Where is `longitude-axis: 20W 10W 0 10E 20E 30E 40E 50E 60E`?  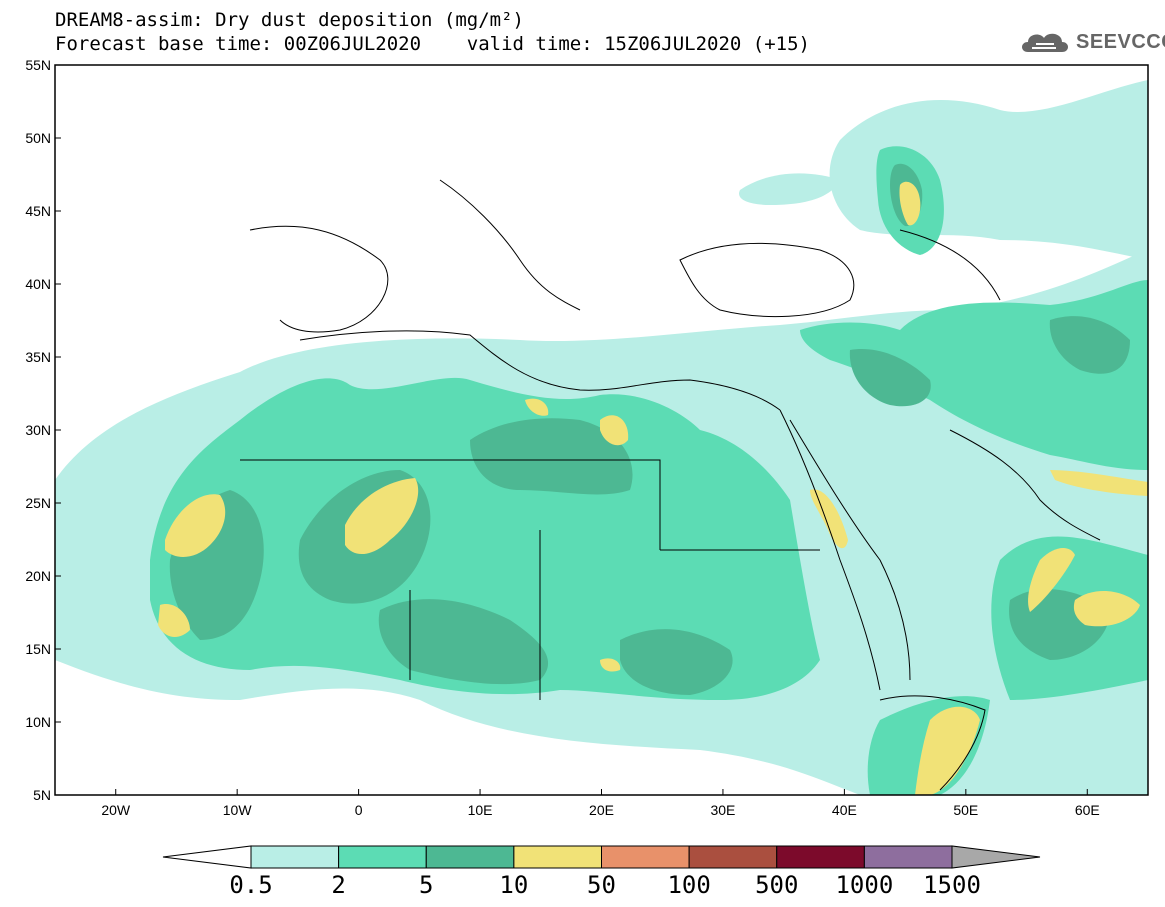 longitude-axis: 20W 10W 0 10E 20E 30E 40E 50E 60E is located at coordinates (600, 803).